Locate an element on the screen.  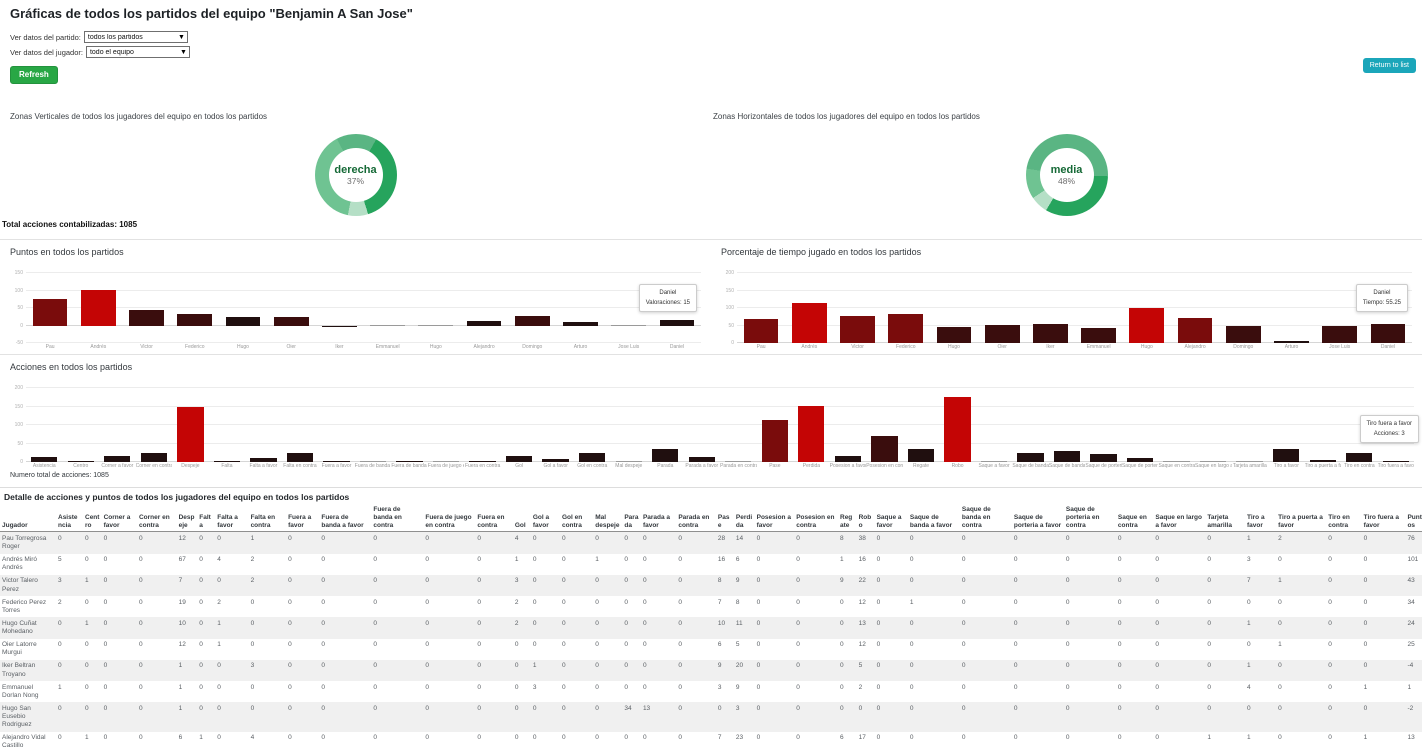
partido-select: todos los partidos ▼ is located at coordinates (135, 37).